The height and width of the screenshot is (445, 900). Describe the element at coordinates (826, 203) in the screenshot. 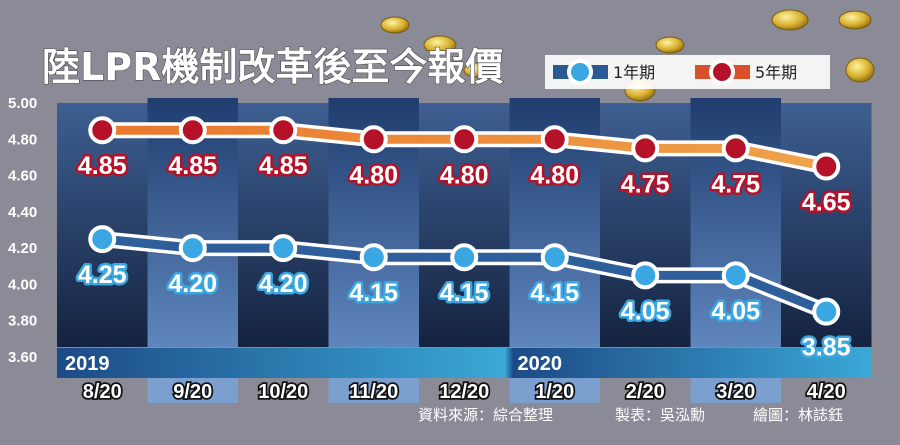

I see `data-label: 4.65` at that location.